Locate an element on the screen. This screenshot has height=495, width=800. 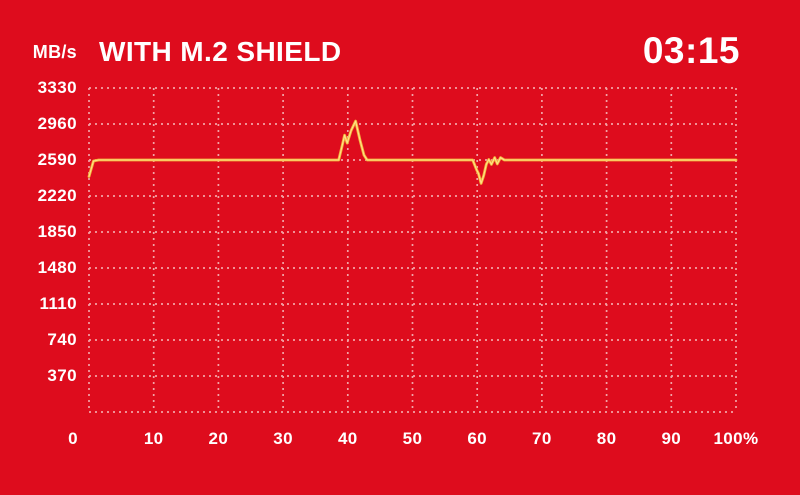
x-tick-label: 80 is located at coordinates (606, 438).